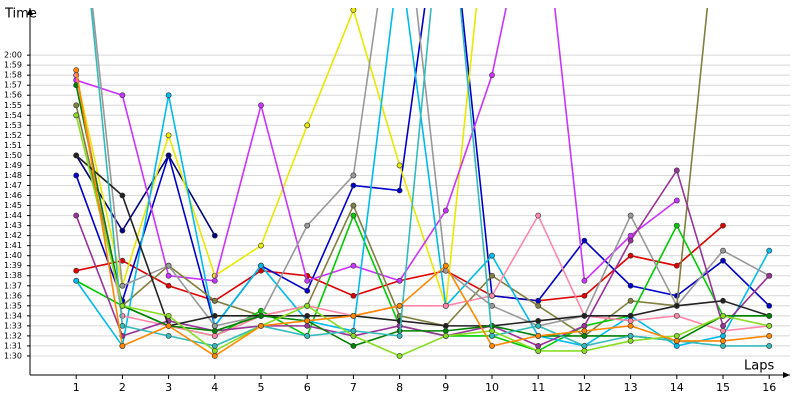 The width and height of the screenshot is (800, 400). I want to click on x-tick-label: 7, so click(353, 387).